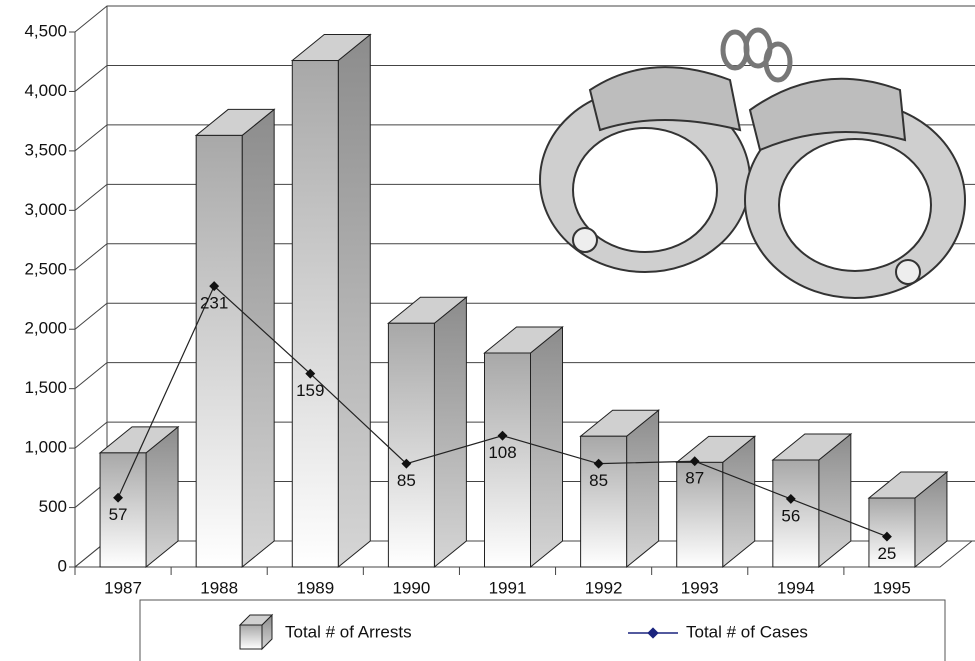  I want to click on x-tick-label: 1987, so click(123, 587).